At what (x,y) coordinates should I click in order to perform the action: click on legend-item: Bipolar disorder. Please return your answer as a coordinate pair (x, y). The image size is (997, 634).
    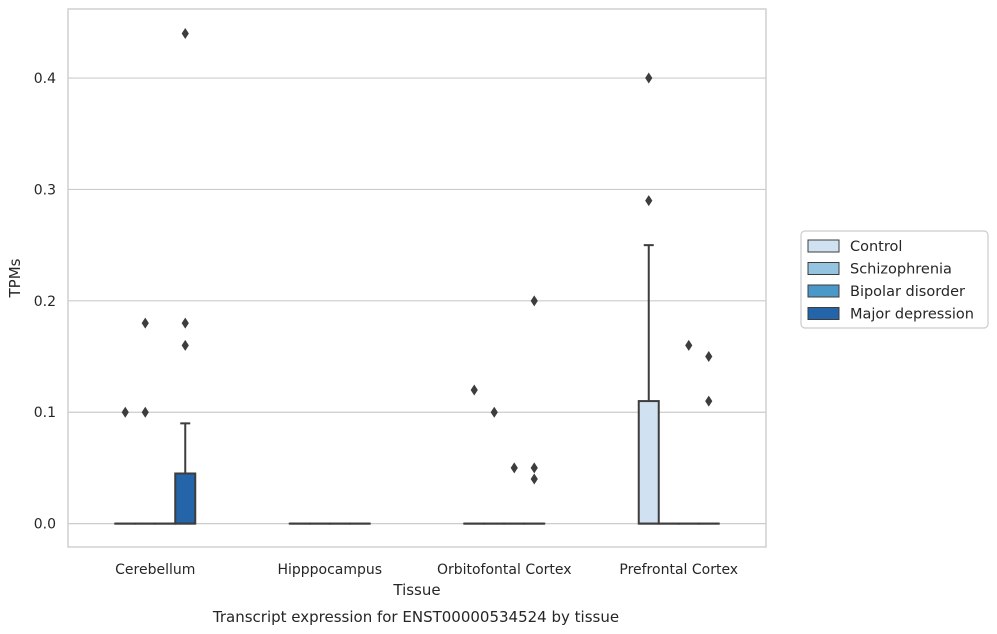
    Looking at the image, I should click on (886, 292).